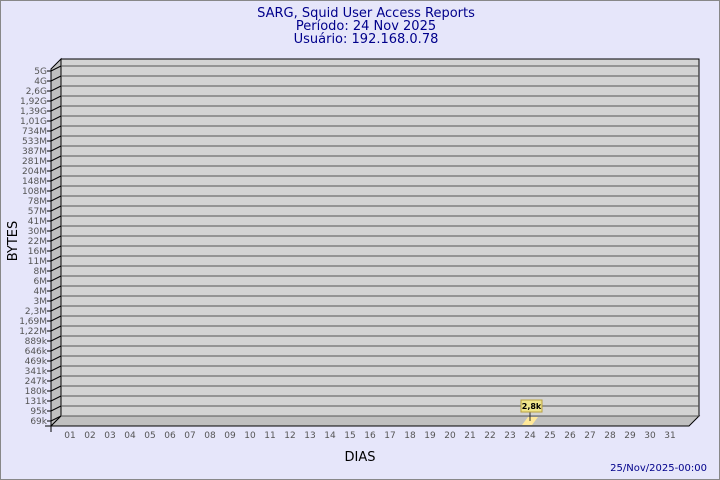 This screenshot has width=720, height=480. What do you see at coordinates (33, 122) in the screenshot?
I see `y-tick-label: 1,01G` at bounding box center [33, 122].